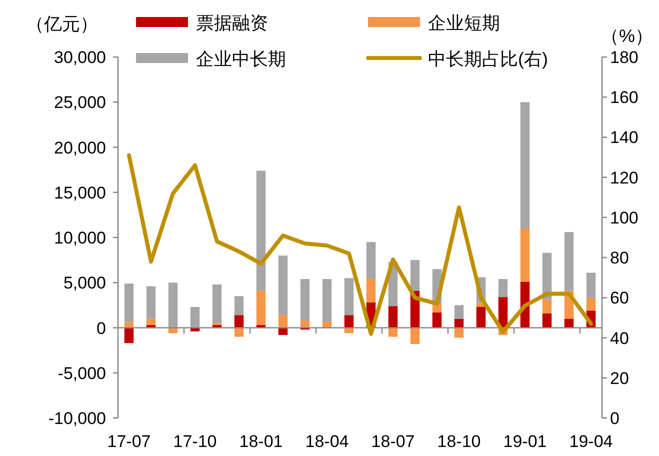  I want to click on x-tick-label: 19-01, so click(525, 441).